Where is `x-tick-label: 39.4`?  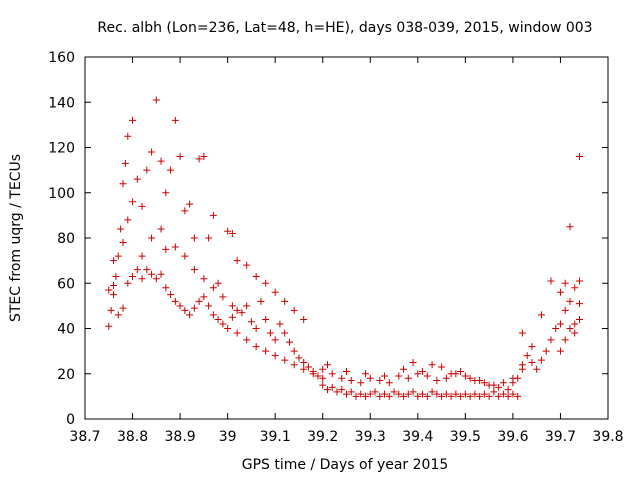 x-tick-label: 39.4 is located at coordinates (417, 437).